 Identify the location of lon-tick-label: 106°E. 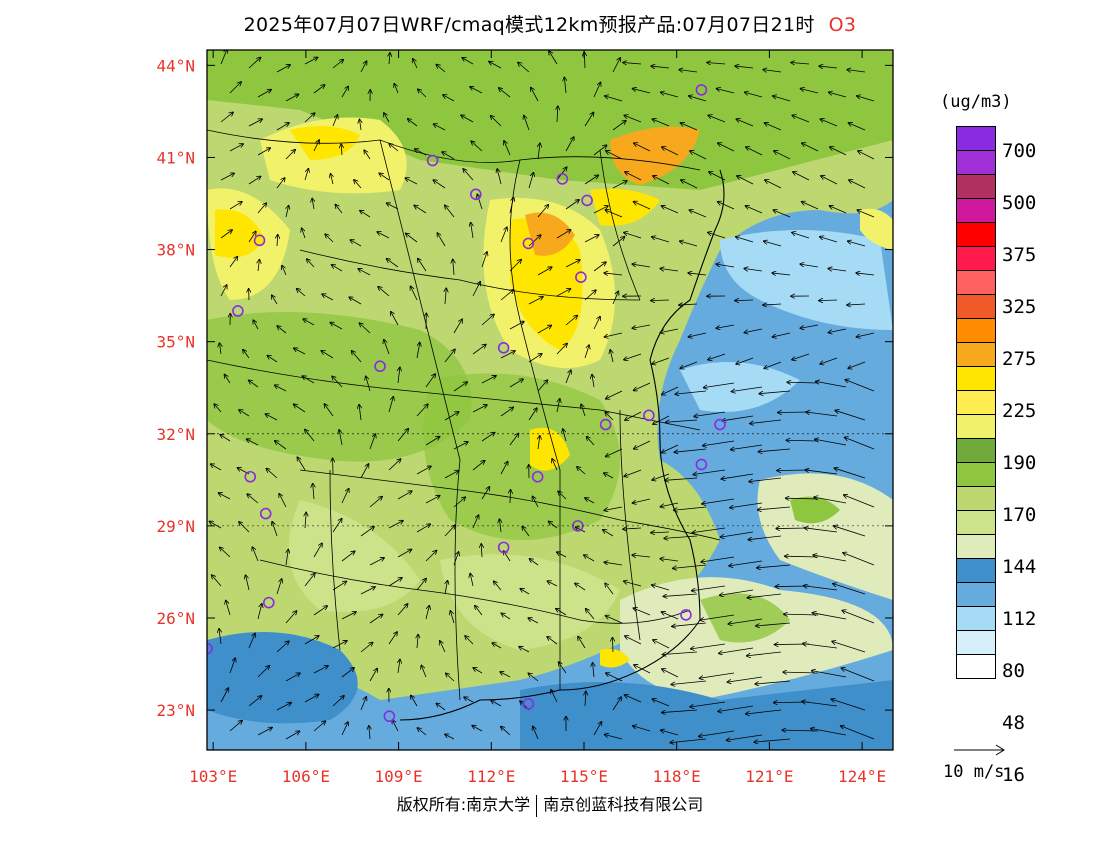
(306, 776).